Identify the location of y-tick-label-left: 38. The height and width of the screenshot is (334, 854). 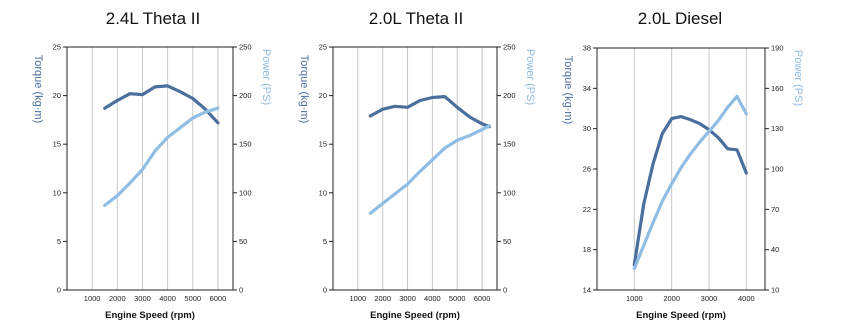
(587, 48).